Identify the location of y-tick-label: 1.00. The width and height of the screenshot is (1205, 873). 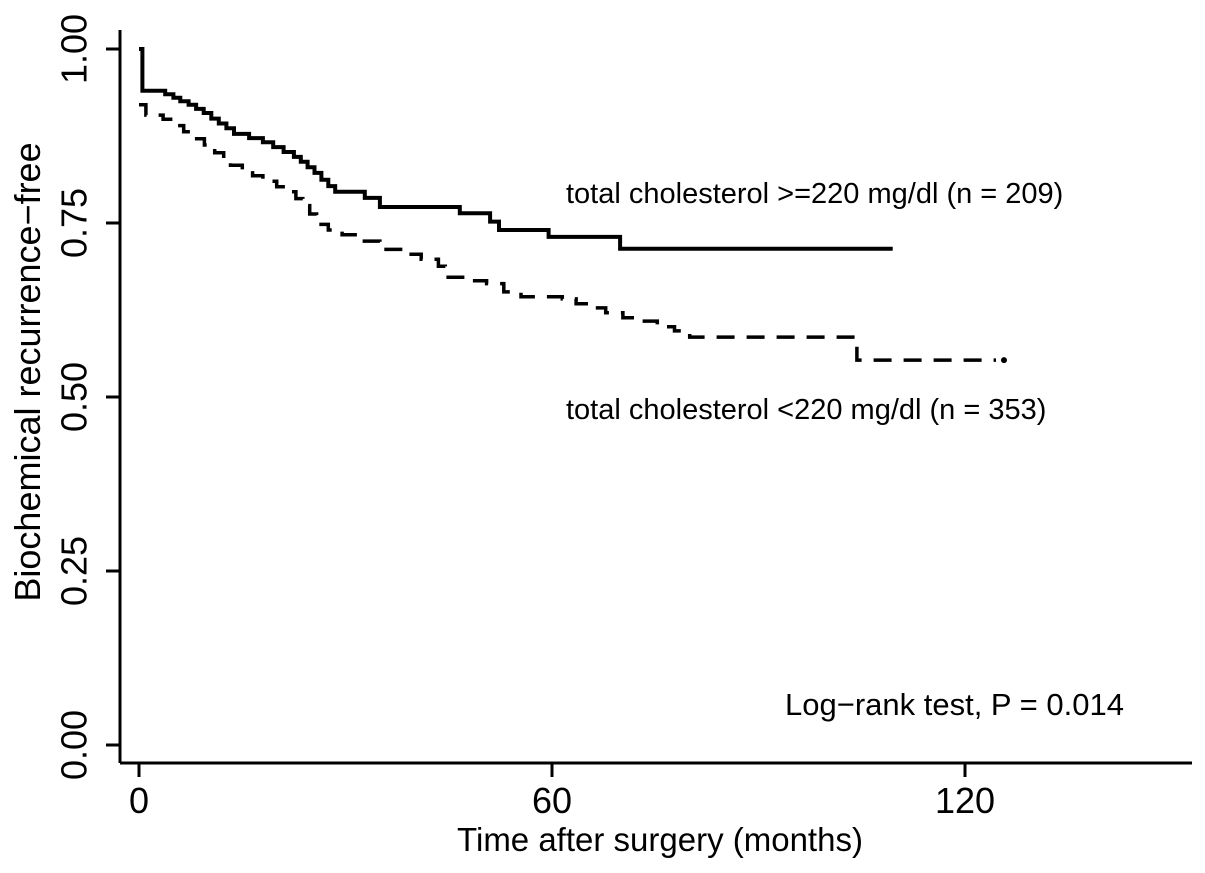
(74, 49).